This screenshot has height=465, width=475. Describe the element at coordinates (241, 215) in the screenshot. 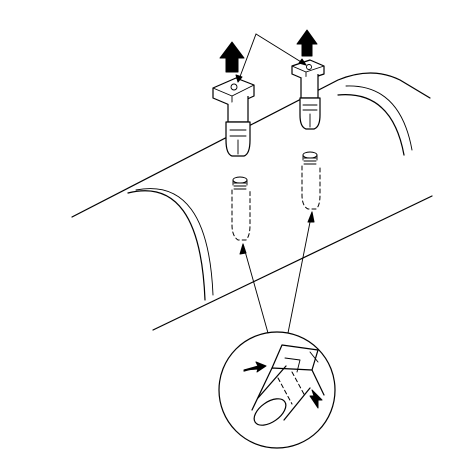

I see `hole-left-body` at that location.